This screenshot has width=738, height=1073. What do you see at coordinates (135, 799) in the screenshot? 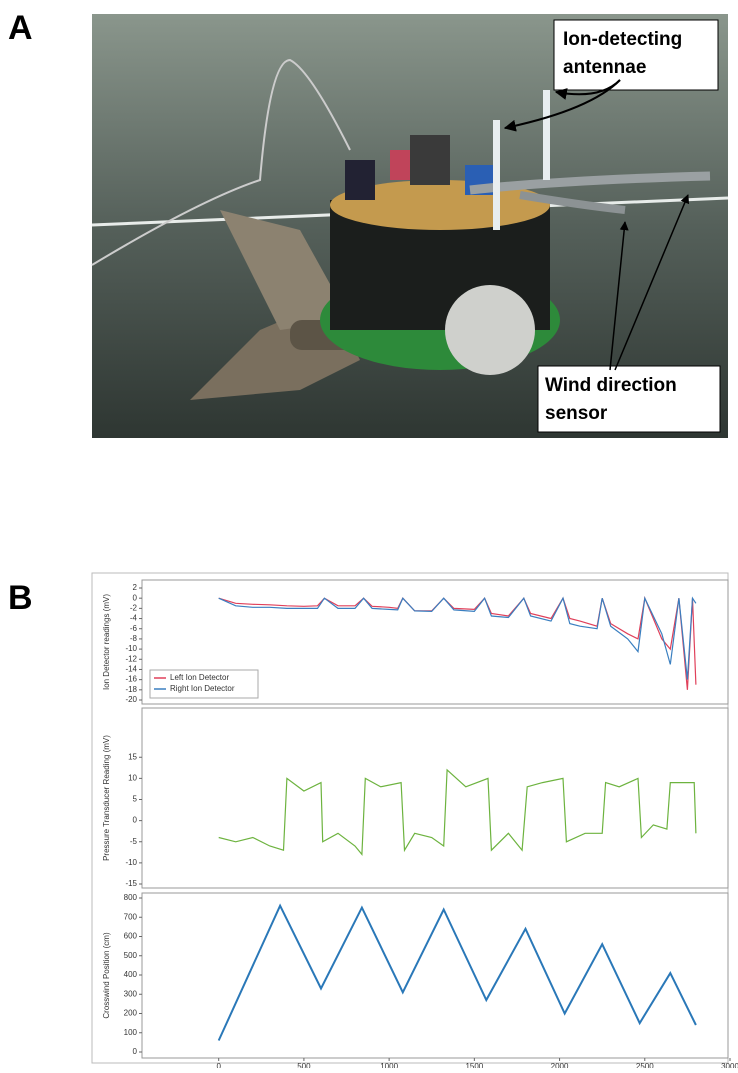
I see `y-tick-label: 5` at bounding box center [135, 799].